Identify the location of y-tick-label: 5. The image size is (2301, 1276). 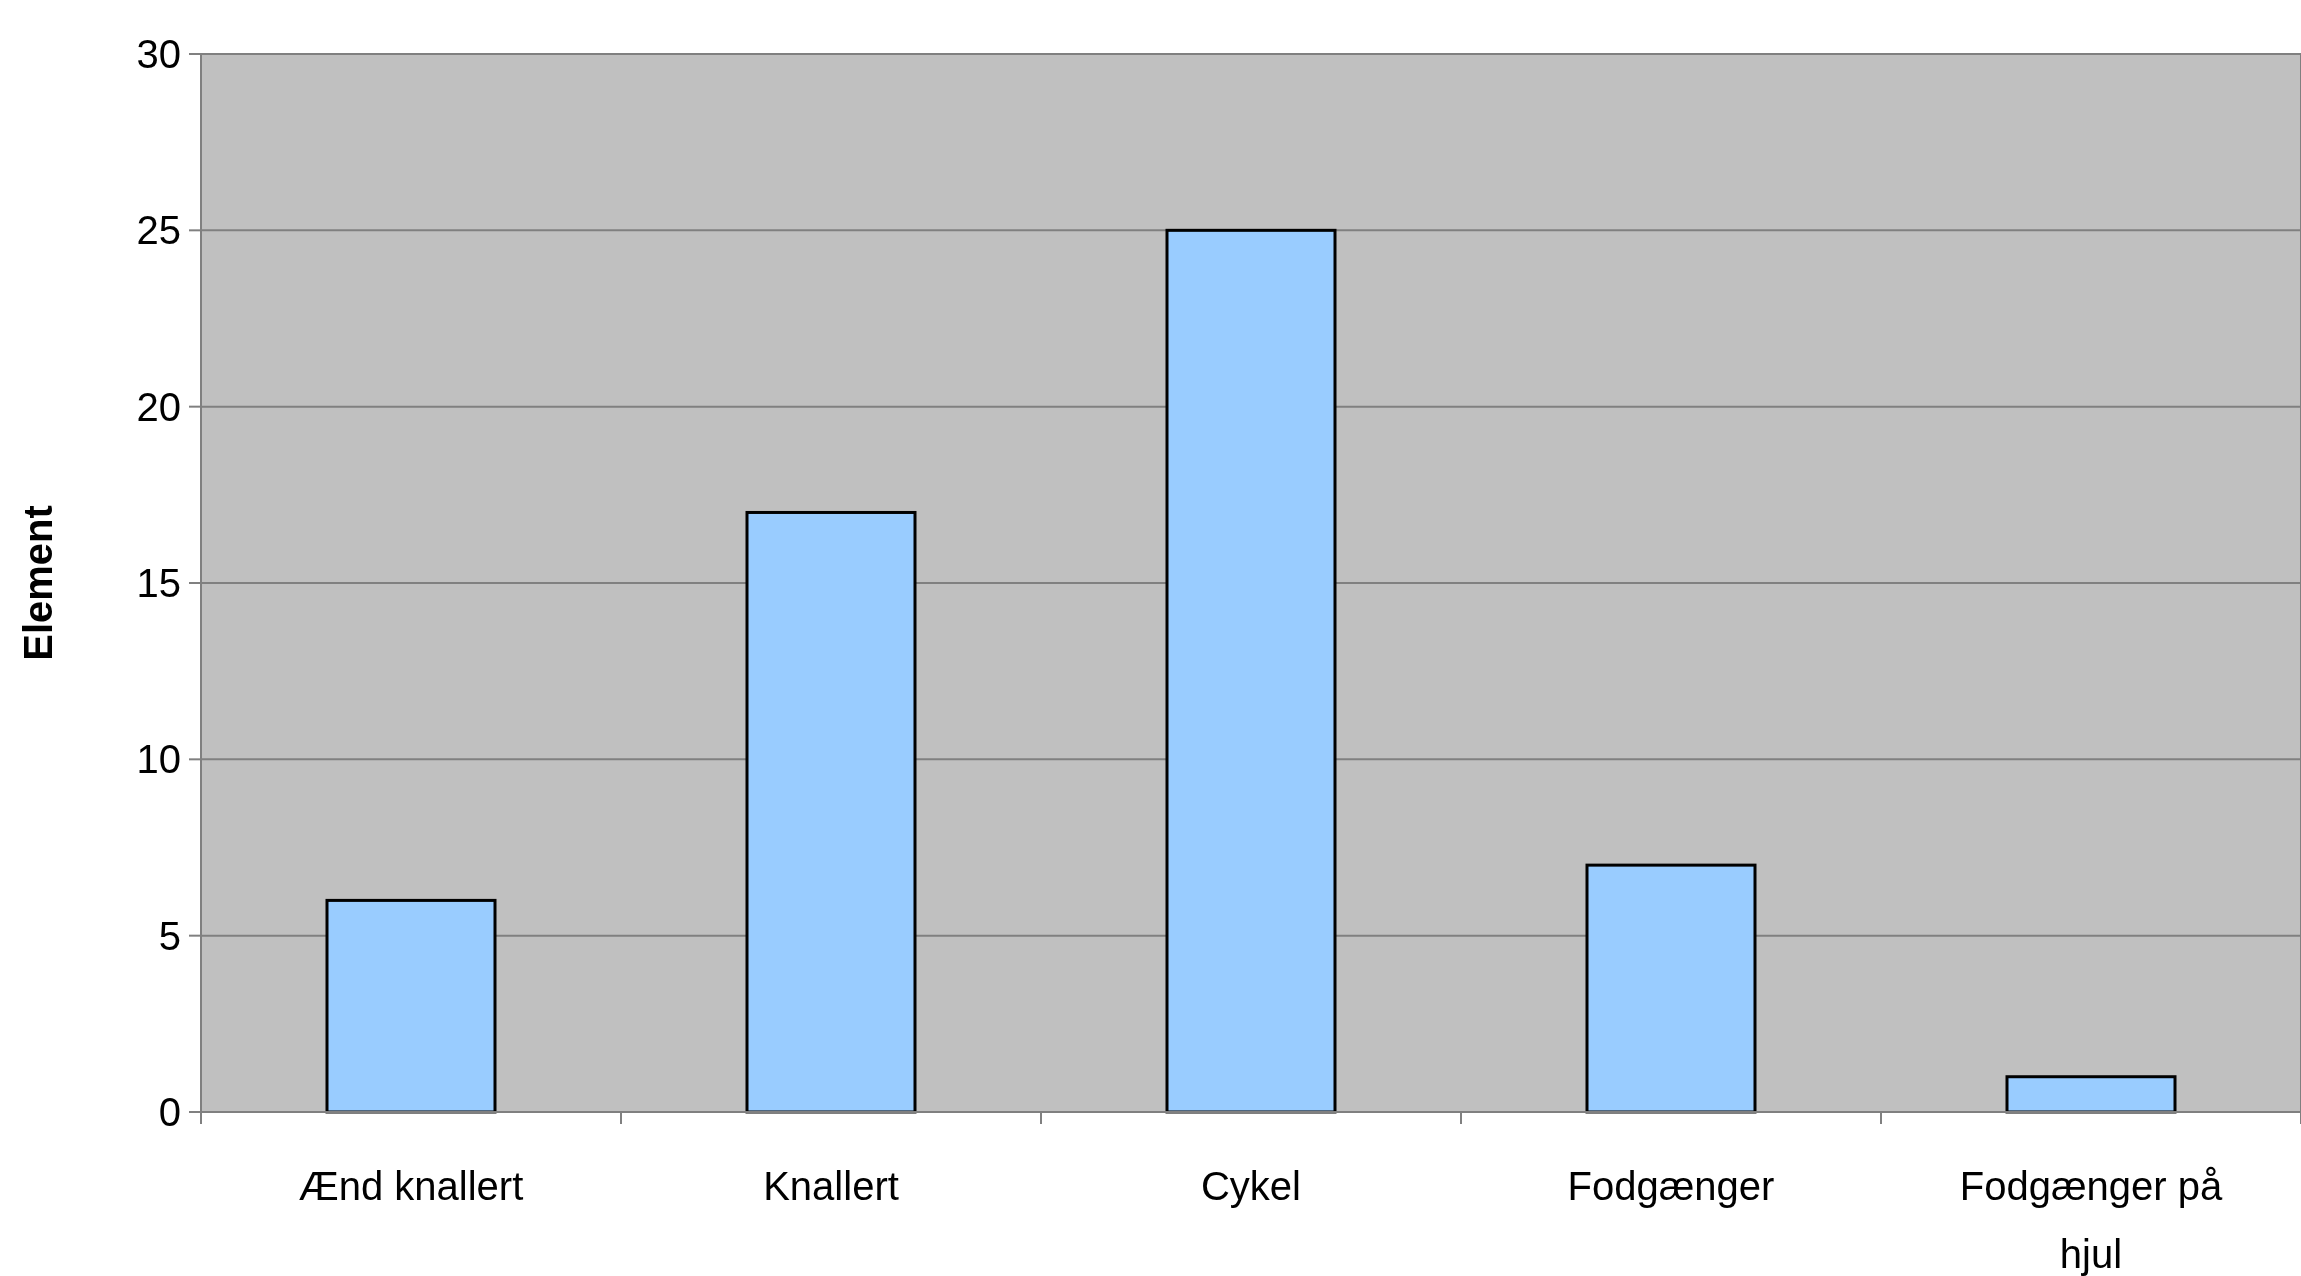
(169, 935).